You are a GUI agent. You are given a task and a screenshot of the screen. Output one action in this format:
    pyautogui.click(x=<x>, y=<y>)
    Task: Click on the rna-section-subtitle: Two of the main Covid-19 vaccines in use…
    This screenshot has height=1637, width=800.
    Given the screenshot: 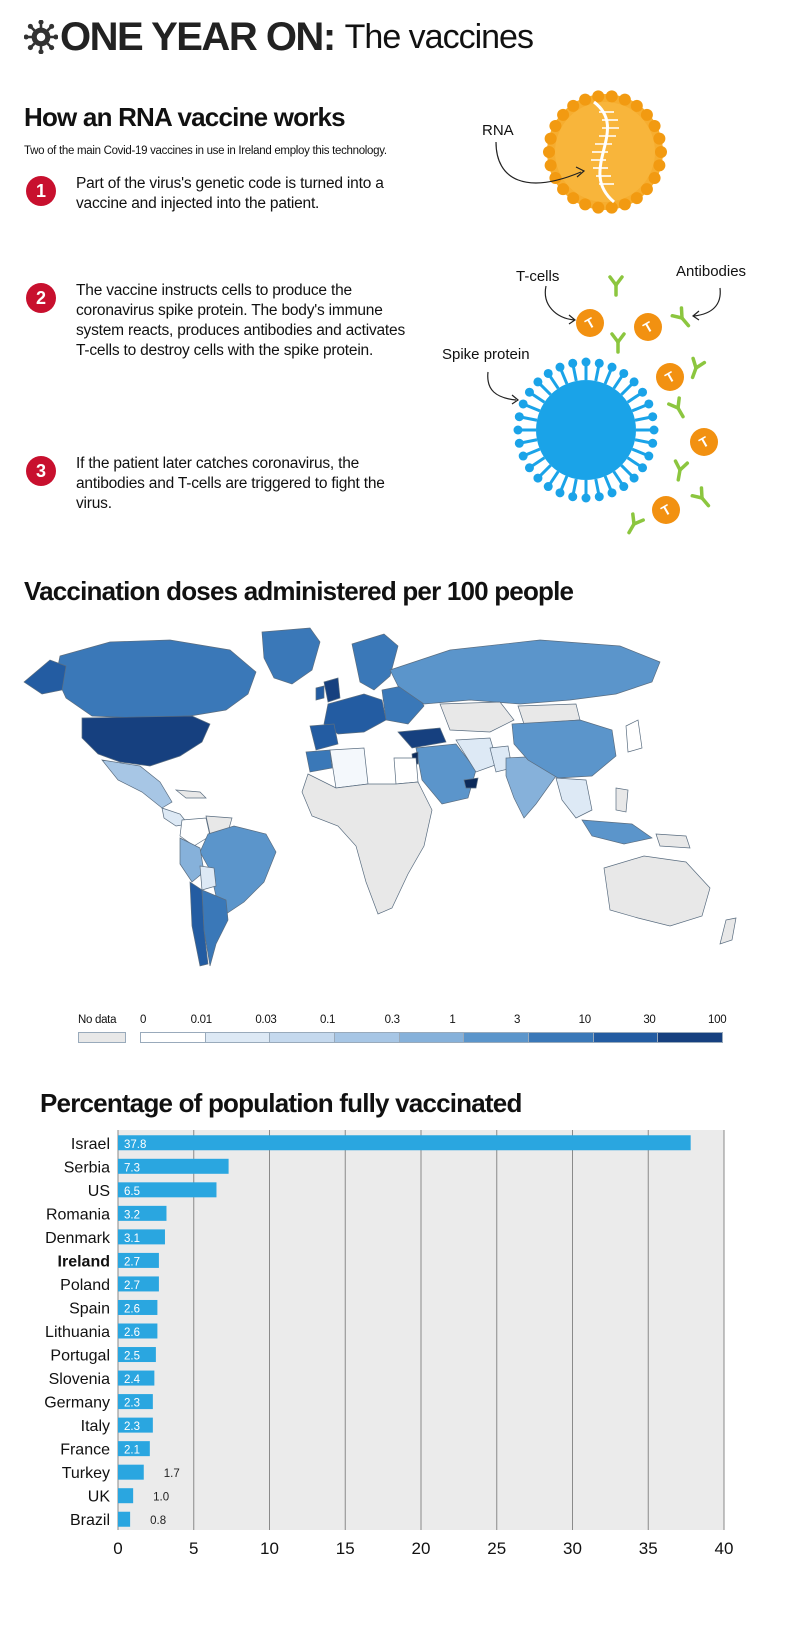 What is the action you would take?
    pyautogui.click(x=205, y=151)
    